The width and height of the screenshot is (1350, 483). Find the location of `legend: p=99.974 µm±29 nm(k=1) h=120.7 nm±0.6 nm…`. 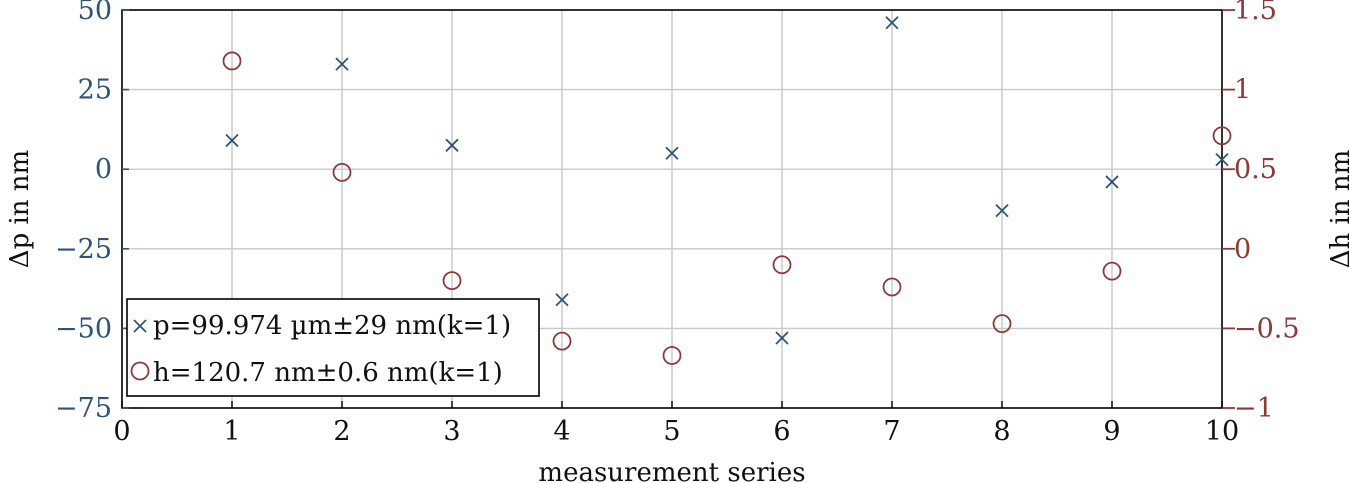

legend: p=99.974 µm±29 nm(k=1) h=120.7 nm±0.6 nm… is located at coordinates (333, 347).